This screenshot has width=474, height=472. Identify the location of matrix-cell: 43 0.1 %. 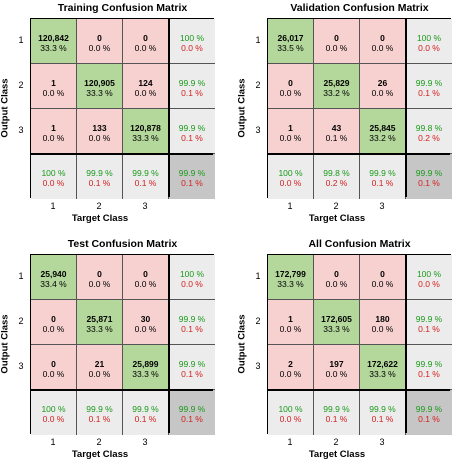
(337, 131).